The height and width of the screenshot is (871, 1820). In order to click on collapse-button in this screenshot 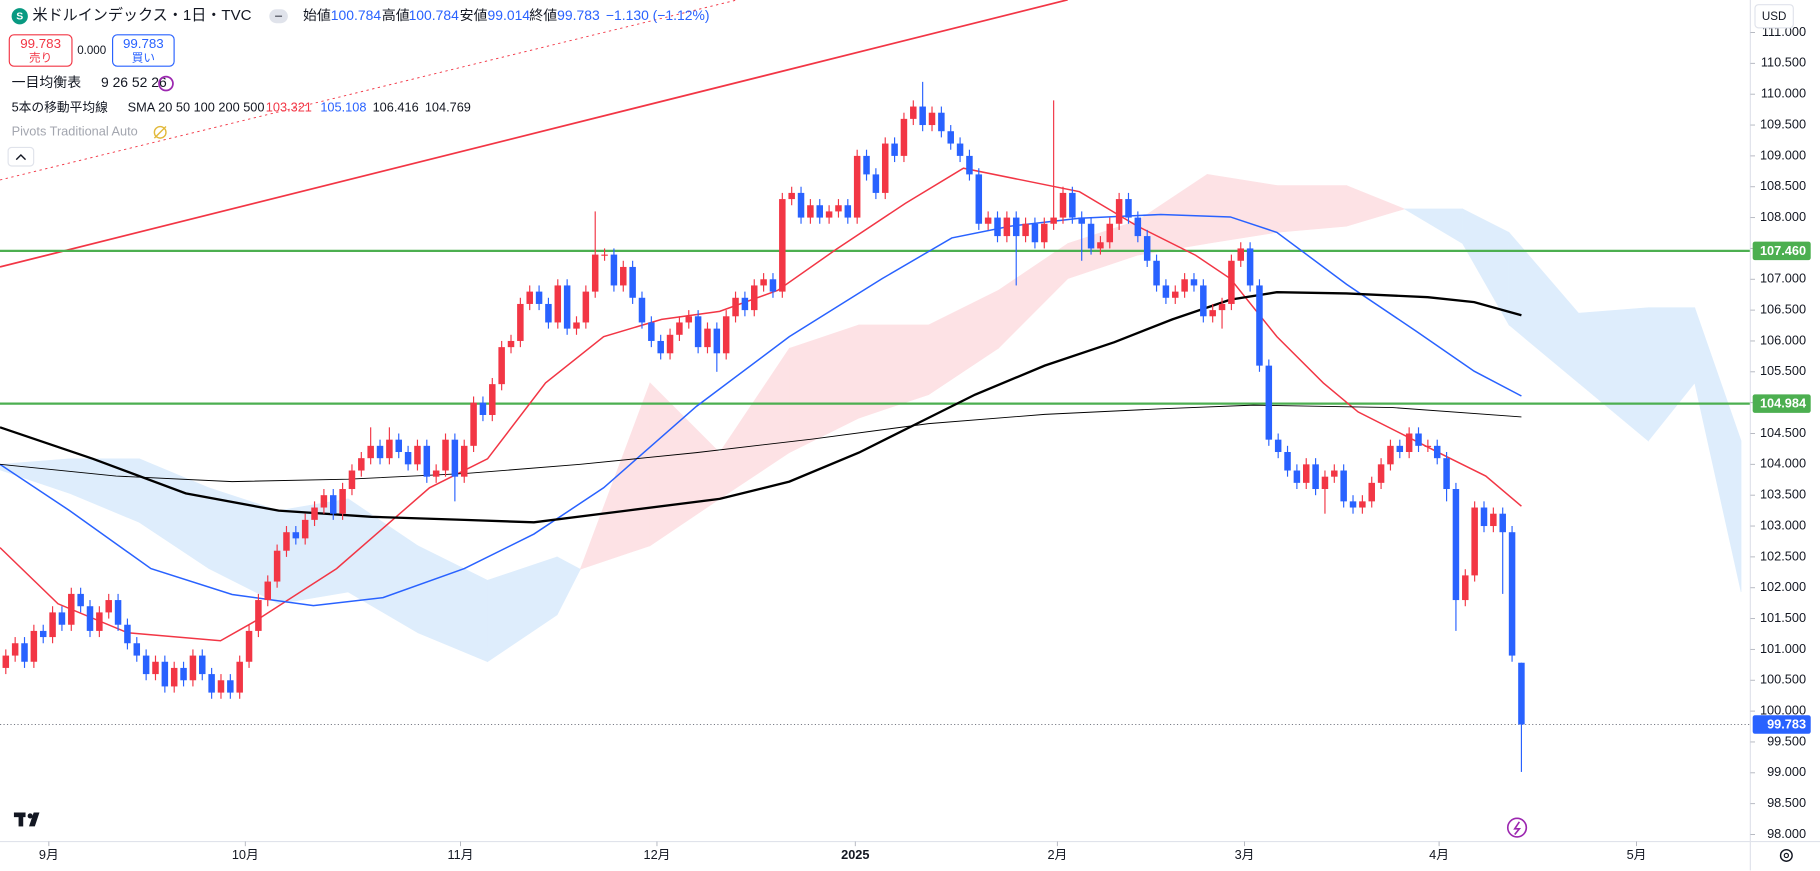, I will do `click(21, 156)`.